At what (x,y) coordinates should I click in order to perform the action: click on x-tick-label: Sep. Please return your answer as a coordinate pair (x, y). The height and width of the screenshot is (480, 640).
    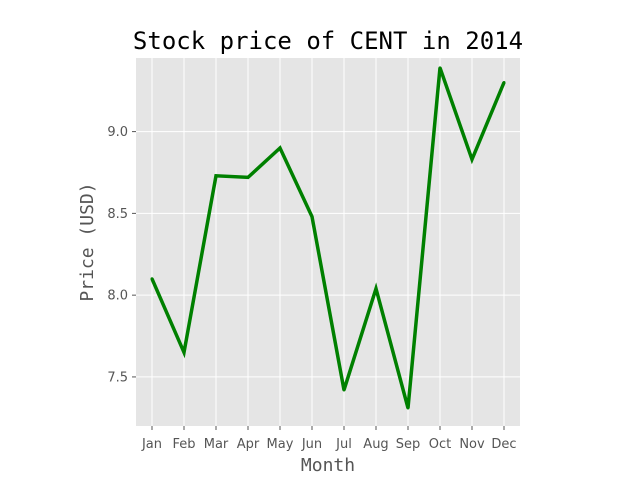
    Looking at the image, I should click on (408, 444).